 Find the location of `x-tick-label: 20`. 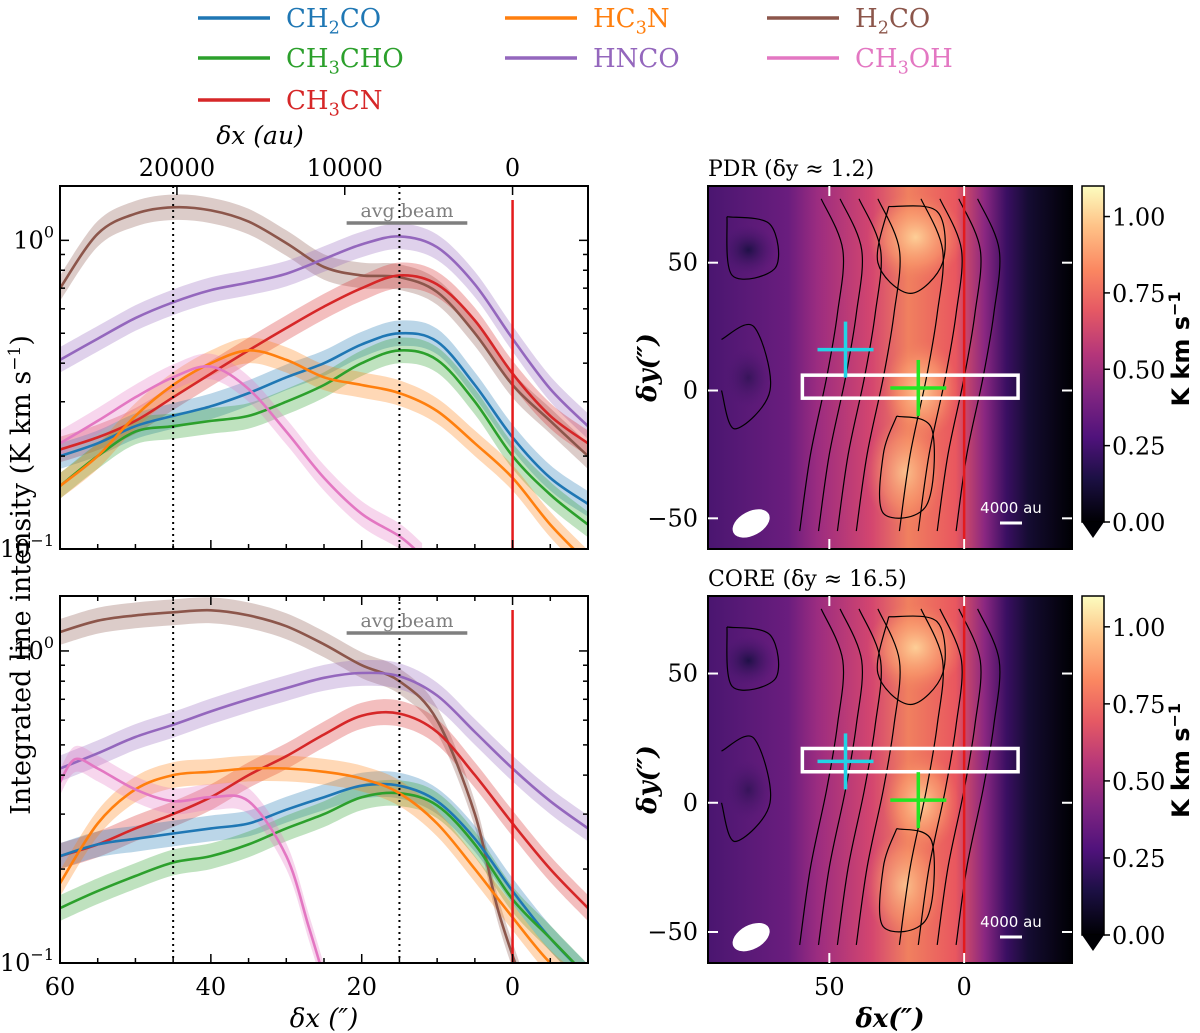

x-tick-label: 20 is located at coordinates (361, 987).